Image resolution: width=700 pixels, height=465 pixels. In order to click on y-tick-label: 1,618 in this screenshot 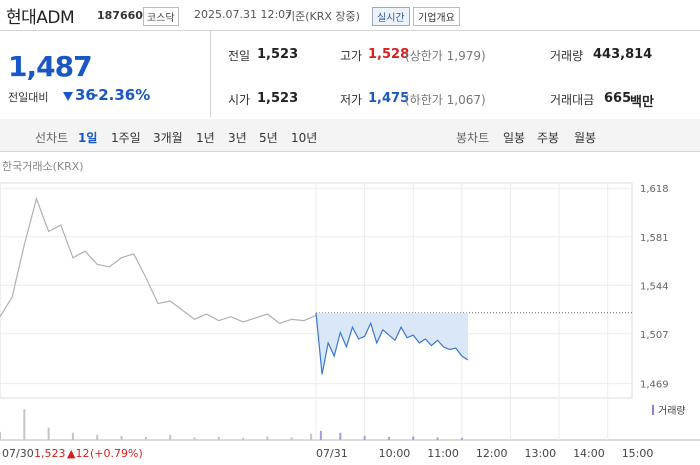, I will do `click(654, 189)`.